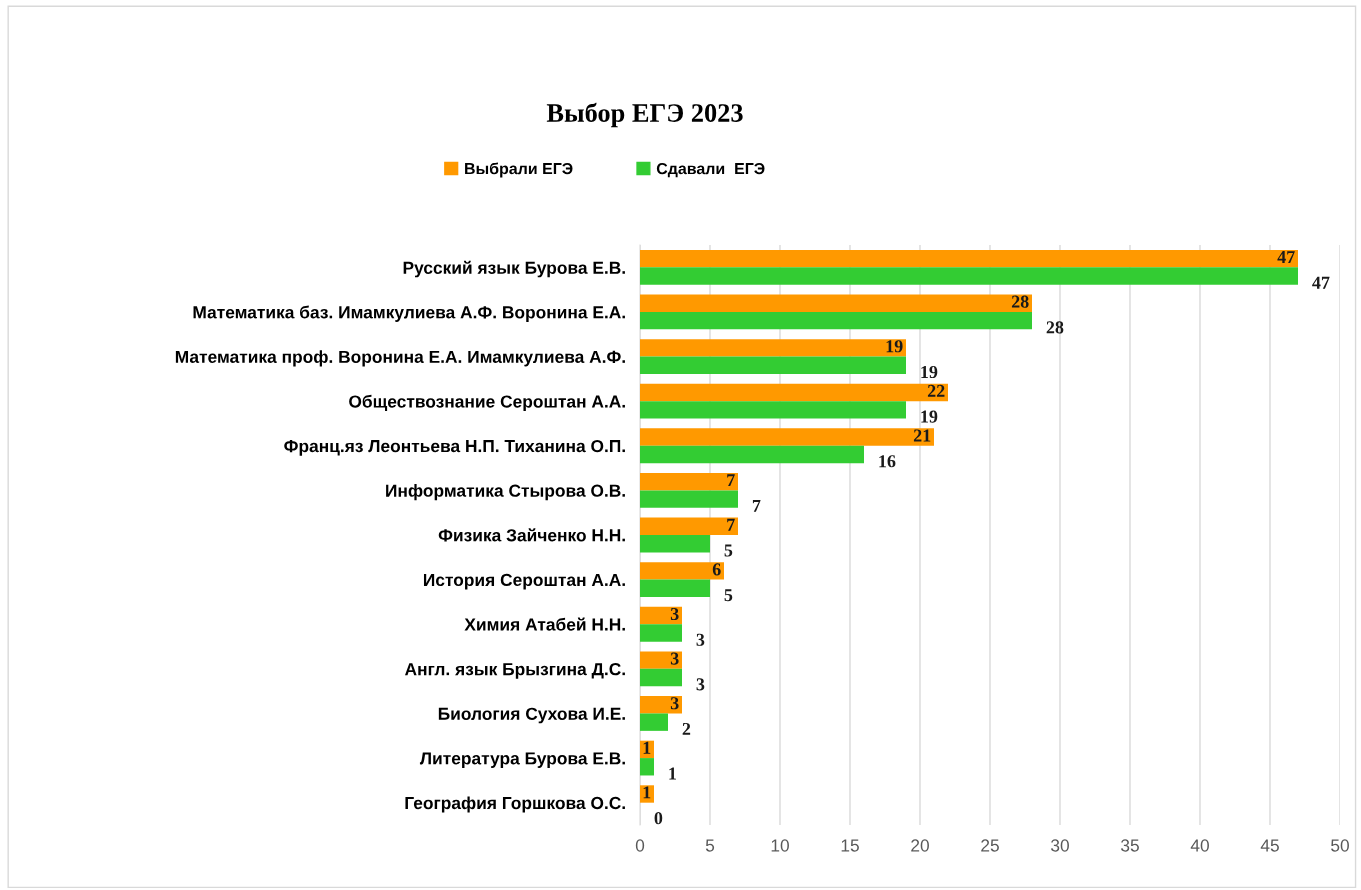 This screenshot has height=890, width=1361. Describe the element at coordinates (400, 358) in the screenshot. I see `y-tick-label: Математика проф. Воронина Е.А. Имамкулиева А.Ф.` at that location.